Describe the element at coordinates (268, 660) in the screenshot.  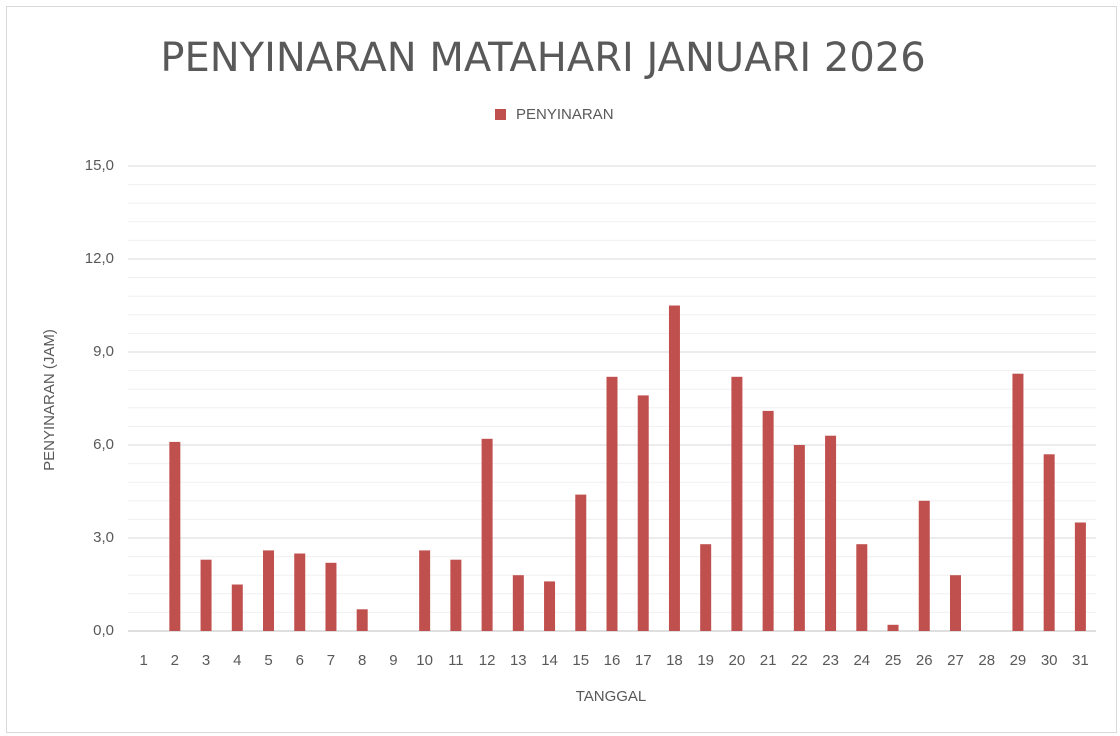
I see `x-tick-label: 5` at that location.